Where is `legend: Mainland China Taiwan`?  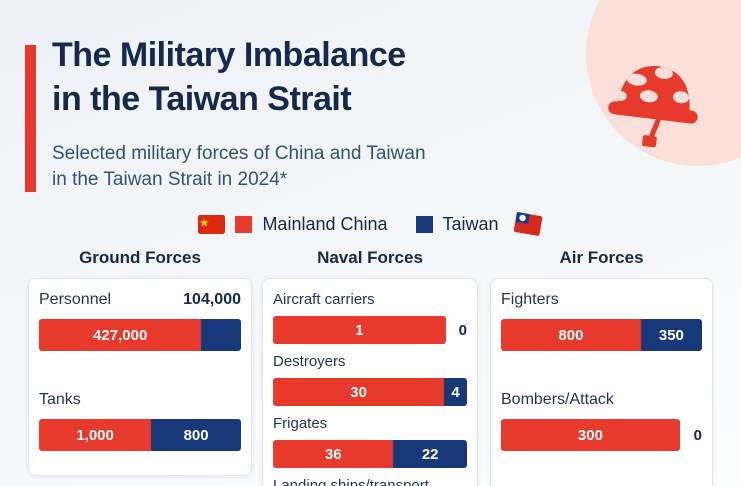 legend: Mainland China Taiwan is located at coordinates (370, 224).